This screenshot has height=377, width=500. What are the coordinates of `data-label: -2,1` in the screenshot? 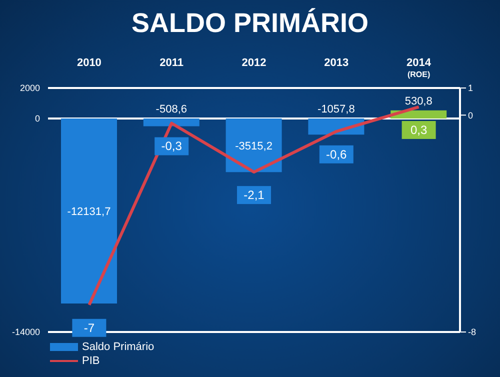 It's located at (254, 195).